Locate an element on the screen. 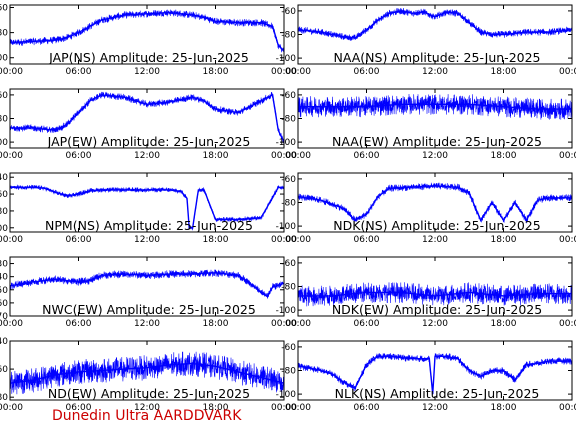 Image resolution: width=576 pixels, height=432 pixels. chart-title-nlk-ns: NLK(NS) Amplitude: 25-Jun-2025 is located at coordinates (437, 393).